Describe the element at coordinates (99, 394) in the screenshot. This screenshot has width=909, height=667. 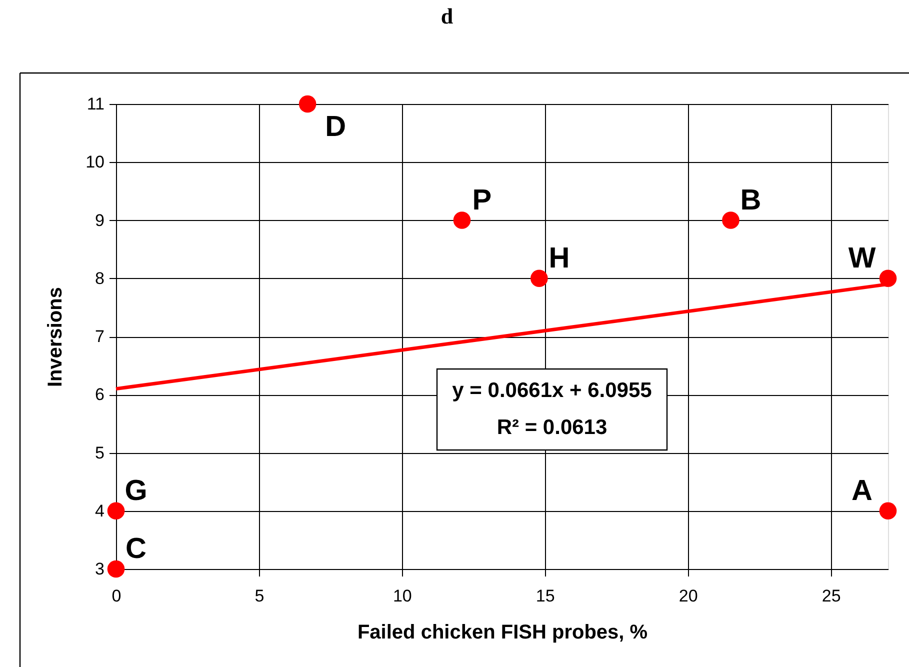
I see `y-tick-label: 6` at that location.